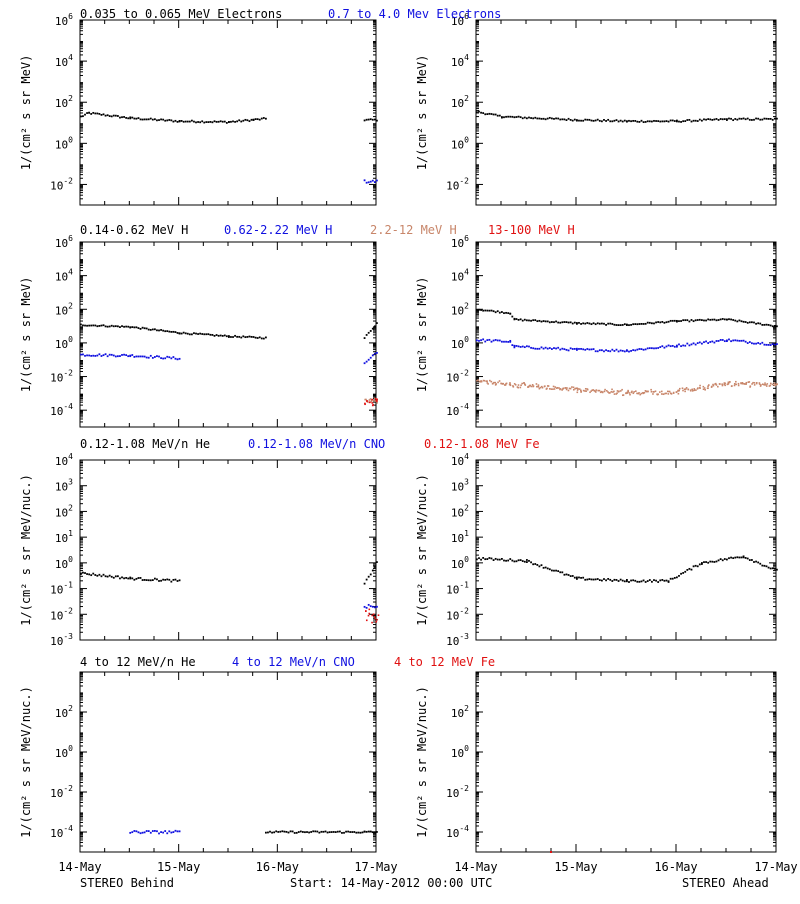 This screenshot has height=904, width=800. What do you see at coordinates (26, 550) in the screenshot?
I see `y-axis-label: 1/(cm² s sr MeV/nuc.)` at bounding box center [26, 550].